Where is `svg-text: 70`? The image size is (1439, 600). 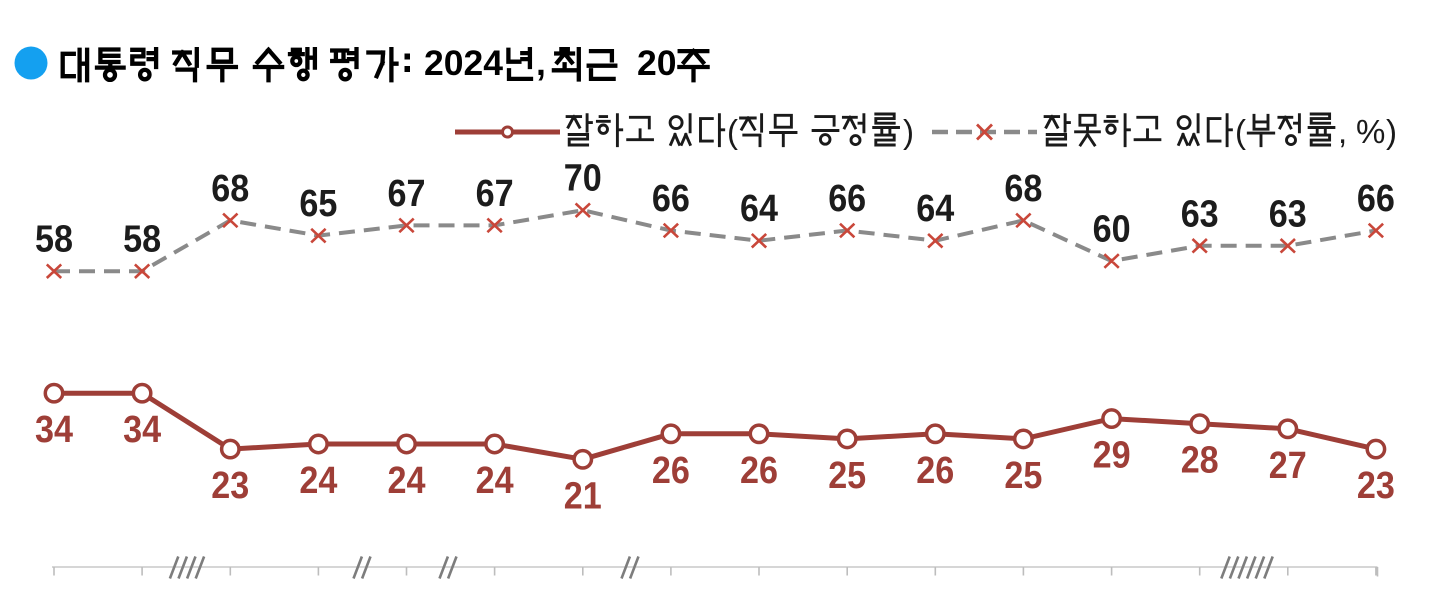 svg-text: 70 is located at coordinates (583, 179).